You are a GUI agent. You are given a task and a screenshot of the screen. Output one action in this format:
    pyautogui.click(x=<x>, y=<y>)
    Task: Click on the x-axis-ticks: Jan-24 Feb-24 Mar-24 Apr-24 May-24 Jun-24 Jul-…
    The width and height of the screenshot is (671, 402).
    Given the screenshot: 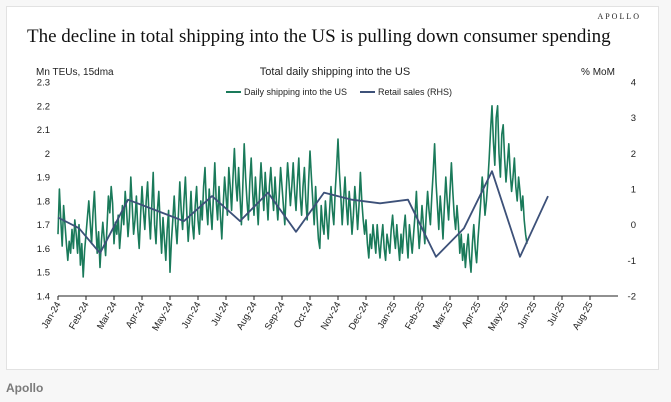 What is the action you would take?
    pyautogui.click(x=318, y=314)
    